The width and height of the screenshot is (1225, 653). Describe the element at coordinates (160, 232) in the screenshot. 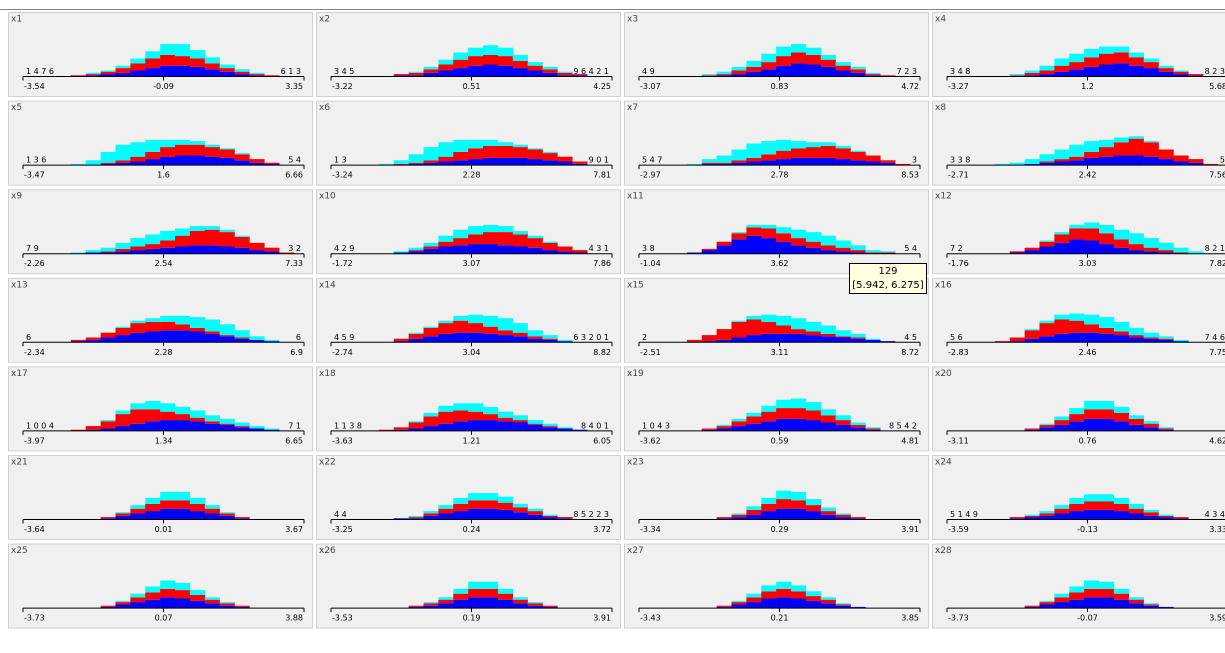

I see `histogram-panel: x9 -2.26 2.54 7.33 7 9 3 2` at that location.